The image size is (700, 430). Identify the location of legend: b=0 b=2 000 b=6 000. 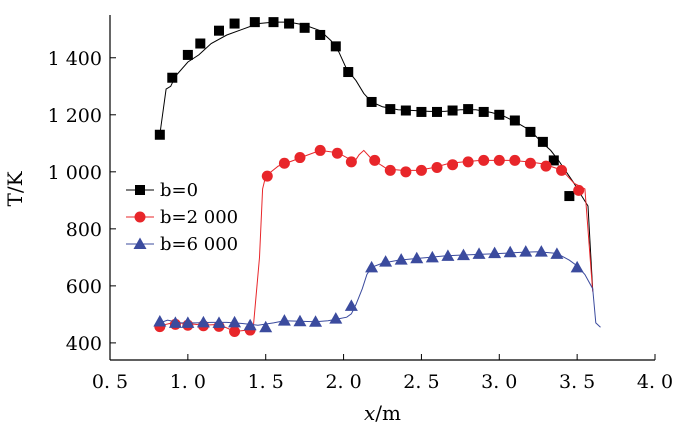
(182, 217).